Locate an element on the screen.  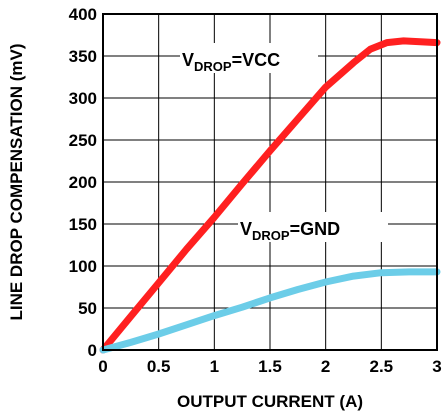
x-axis-ticks: 0 0.5 1 1.5 2 2.5 3 is located at coordinates (269, 366).